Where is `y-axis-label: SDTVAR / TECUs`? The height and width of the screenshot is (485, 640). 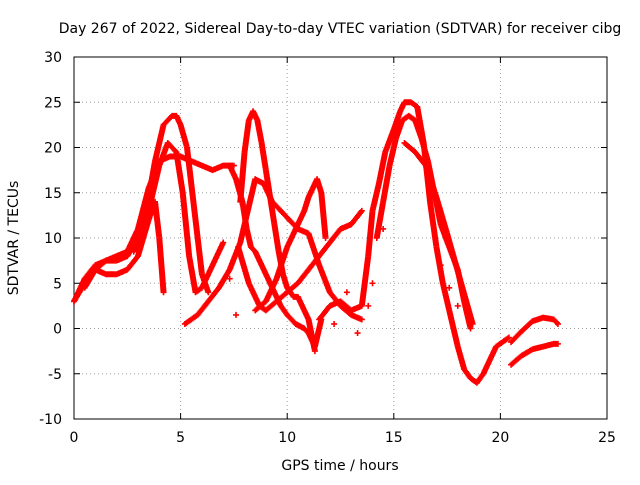
y-axis-label: SDTVAR / TECUs is located at coordinates (14, 238).